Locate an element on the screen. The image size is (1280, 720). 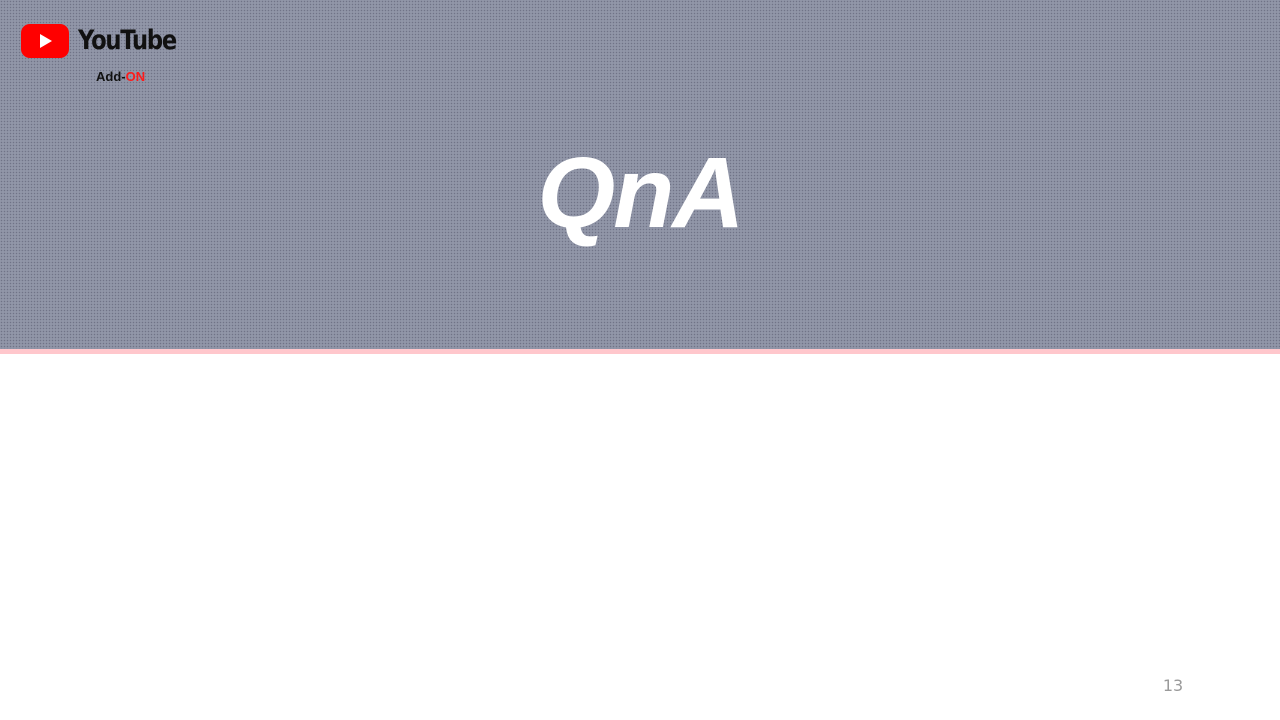
youtube-wordmark: YouTube is located at coordinates (127, 40).